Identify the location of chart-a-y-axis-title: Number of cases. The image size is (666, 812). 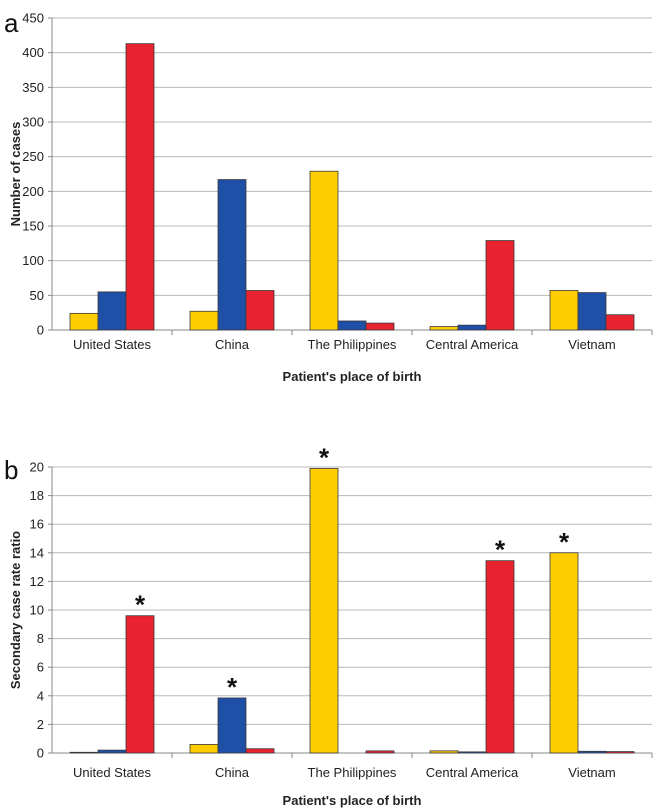
(15, 174).